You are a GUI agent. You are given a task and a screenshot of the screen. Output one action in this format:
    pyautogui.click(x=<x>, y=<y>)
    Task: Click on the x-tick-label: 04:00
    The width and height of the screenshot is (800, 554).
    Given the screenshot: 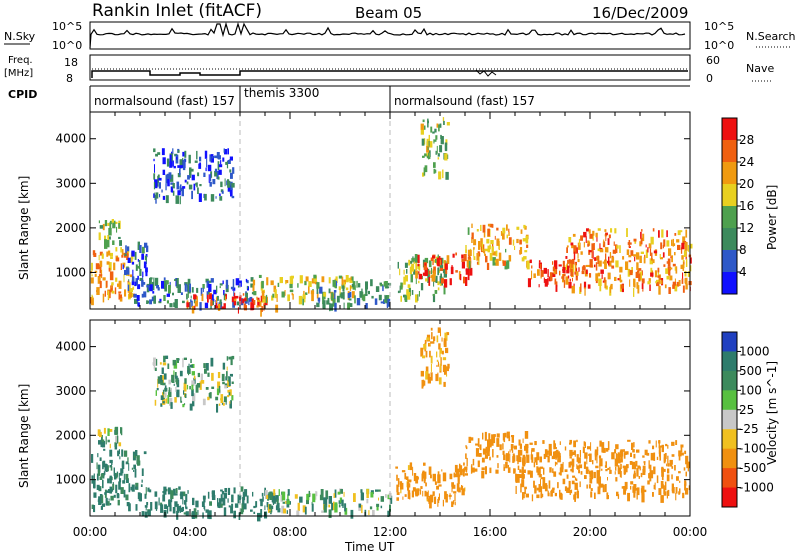 What is the action you would take?
    pyautogui.click(x=190, y=532)
    